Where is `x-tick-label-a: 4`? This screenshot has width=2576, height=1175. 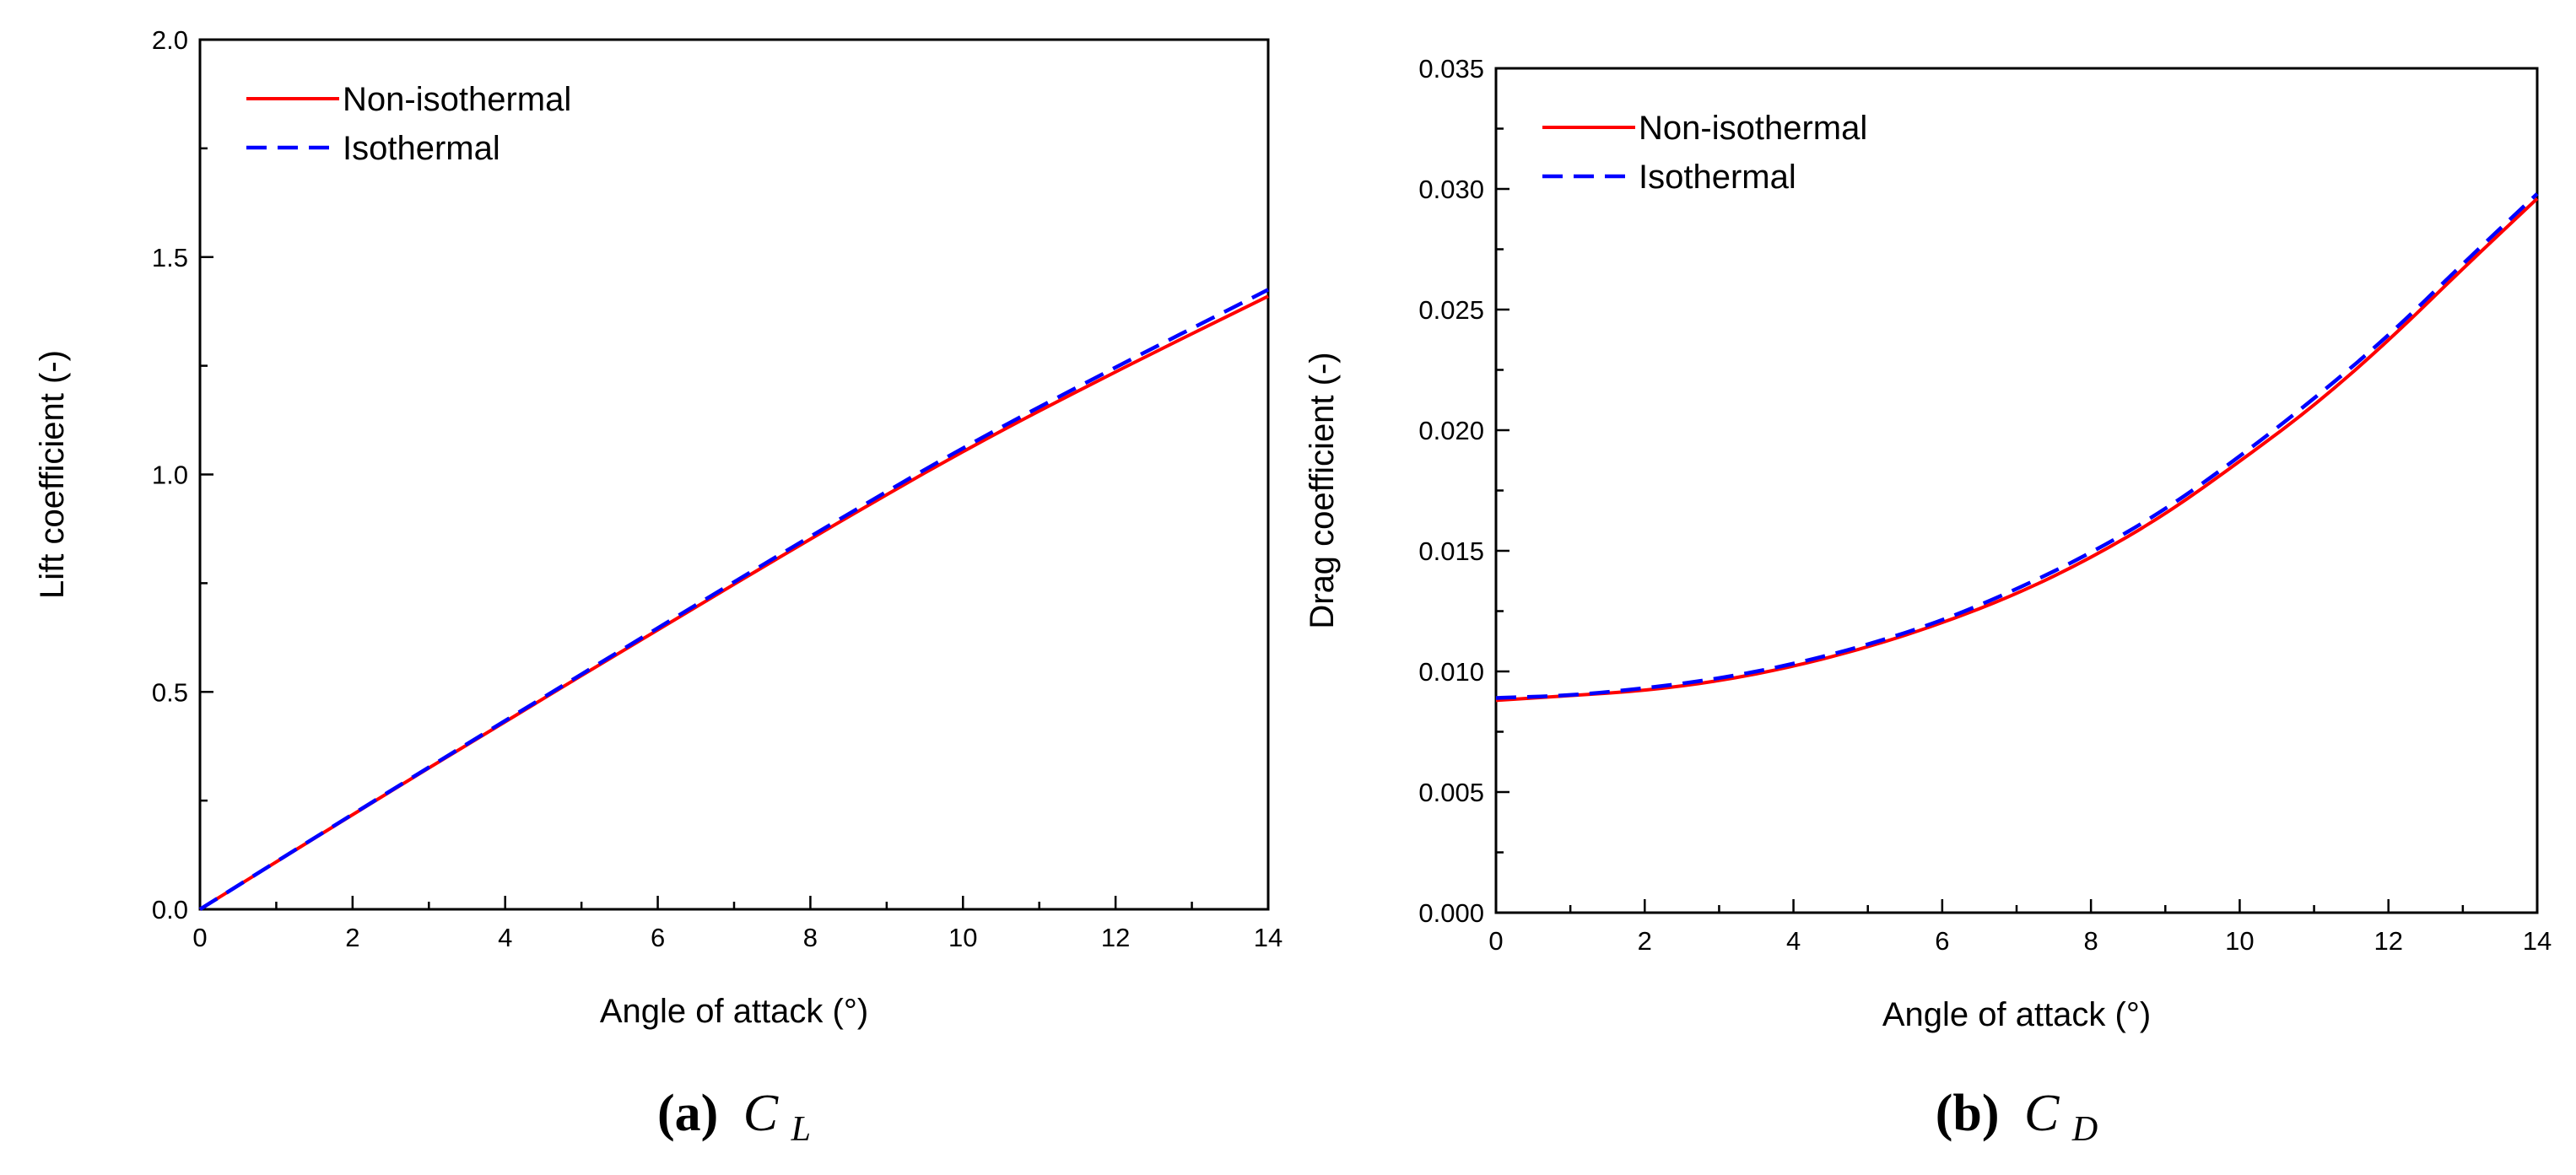 x-tick-label-a: 4 is located at coordinates (505, 937).